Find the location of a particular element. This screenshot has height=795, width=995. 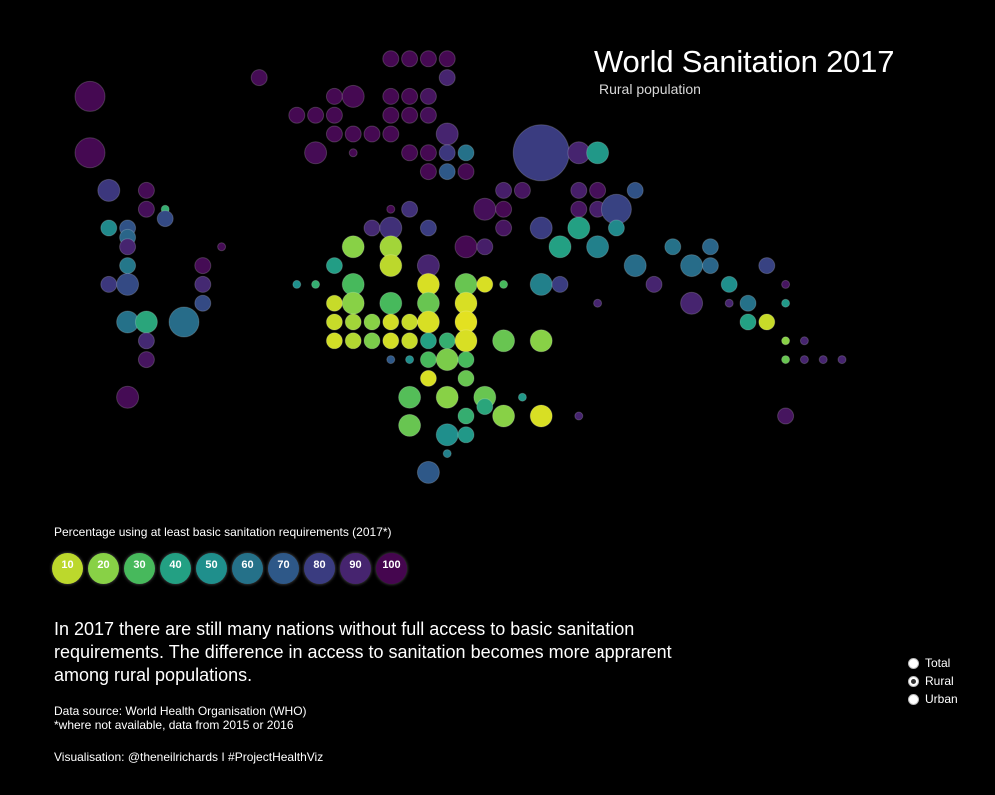

radio-urban: Urban is located at coordinates (933, 699).